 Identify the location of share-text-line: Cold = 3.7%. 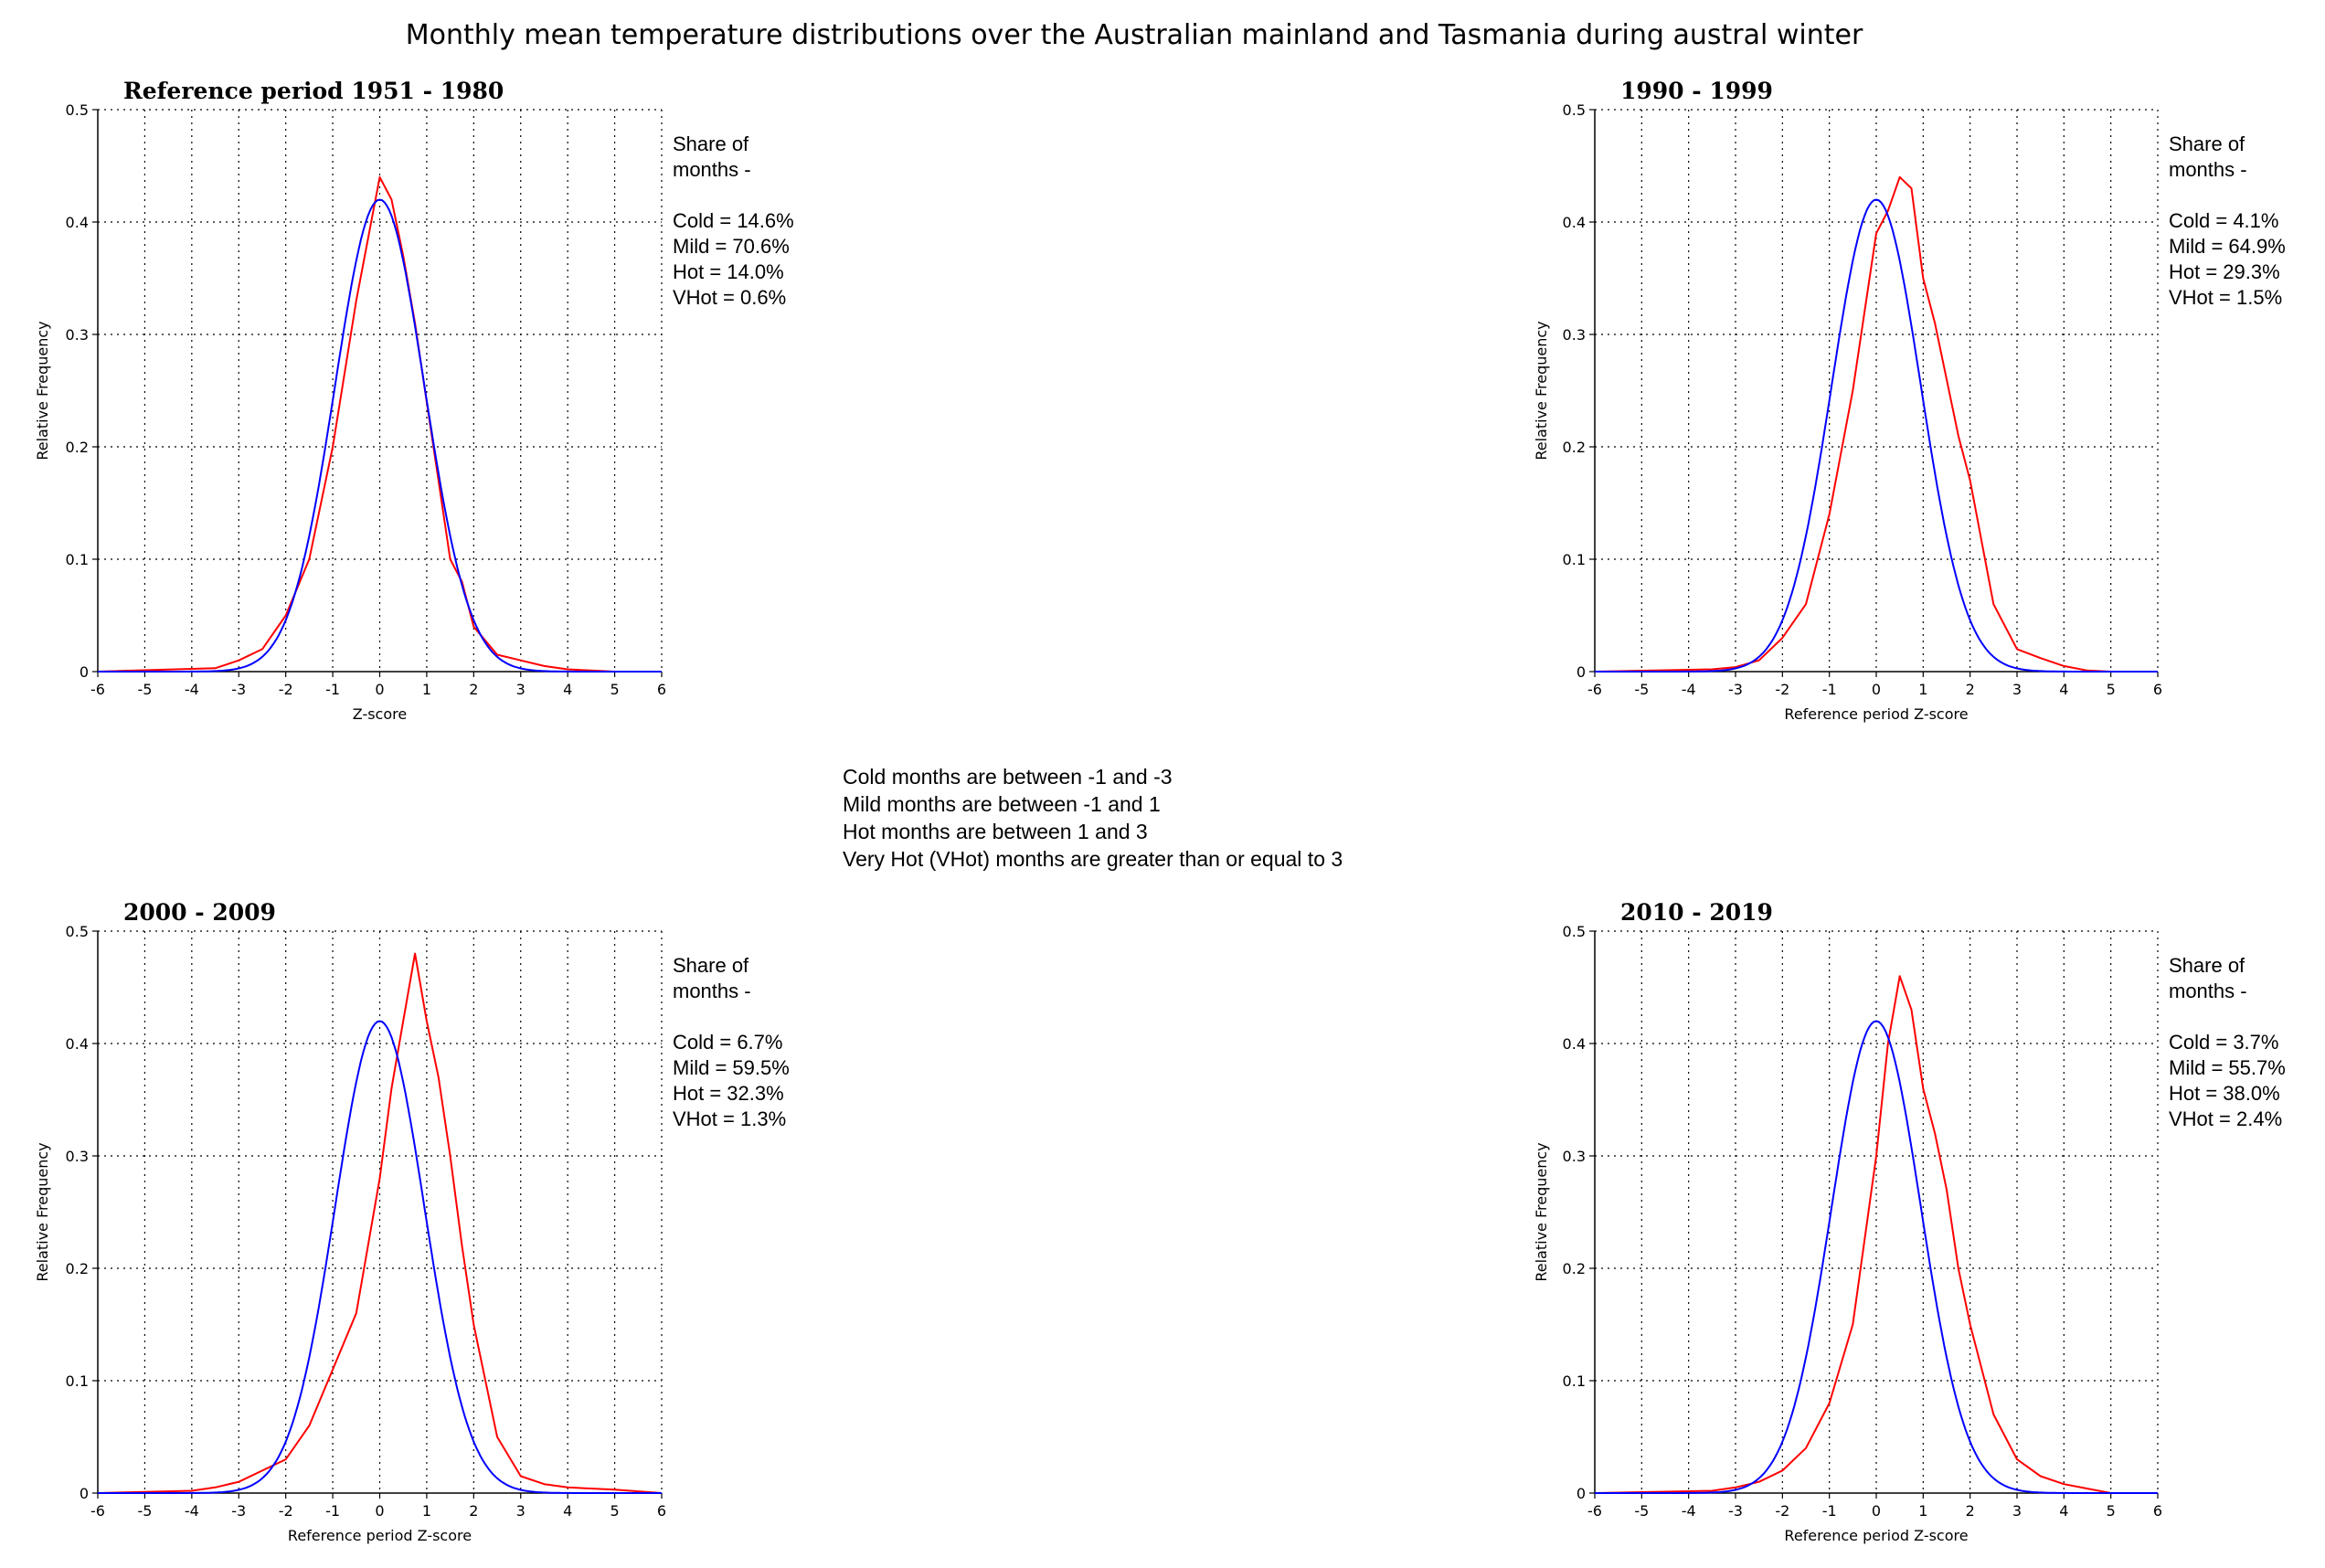
(2223, 1042).